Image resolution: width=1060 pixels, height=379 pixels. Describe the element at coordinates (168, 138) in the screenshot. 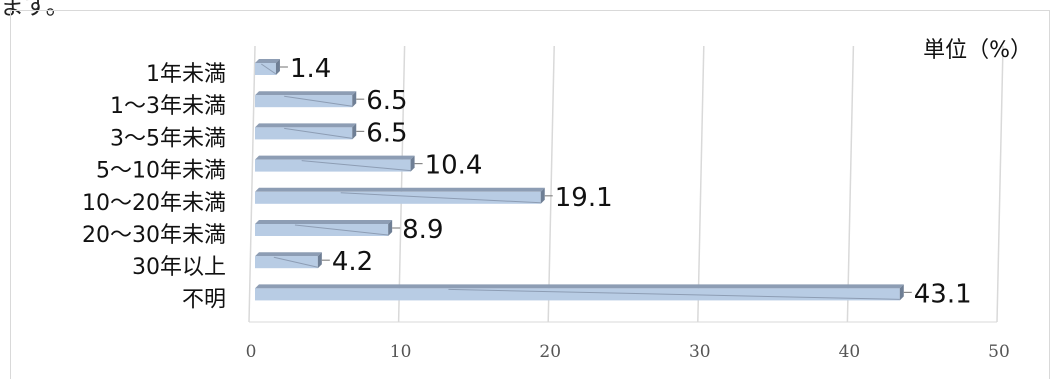

I see `category-label: 3〜5年未満` at that location.